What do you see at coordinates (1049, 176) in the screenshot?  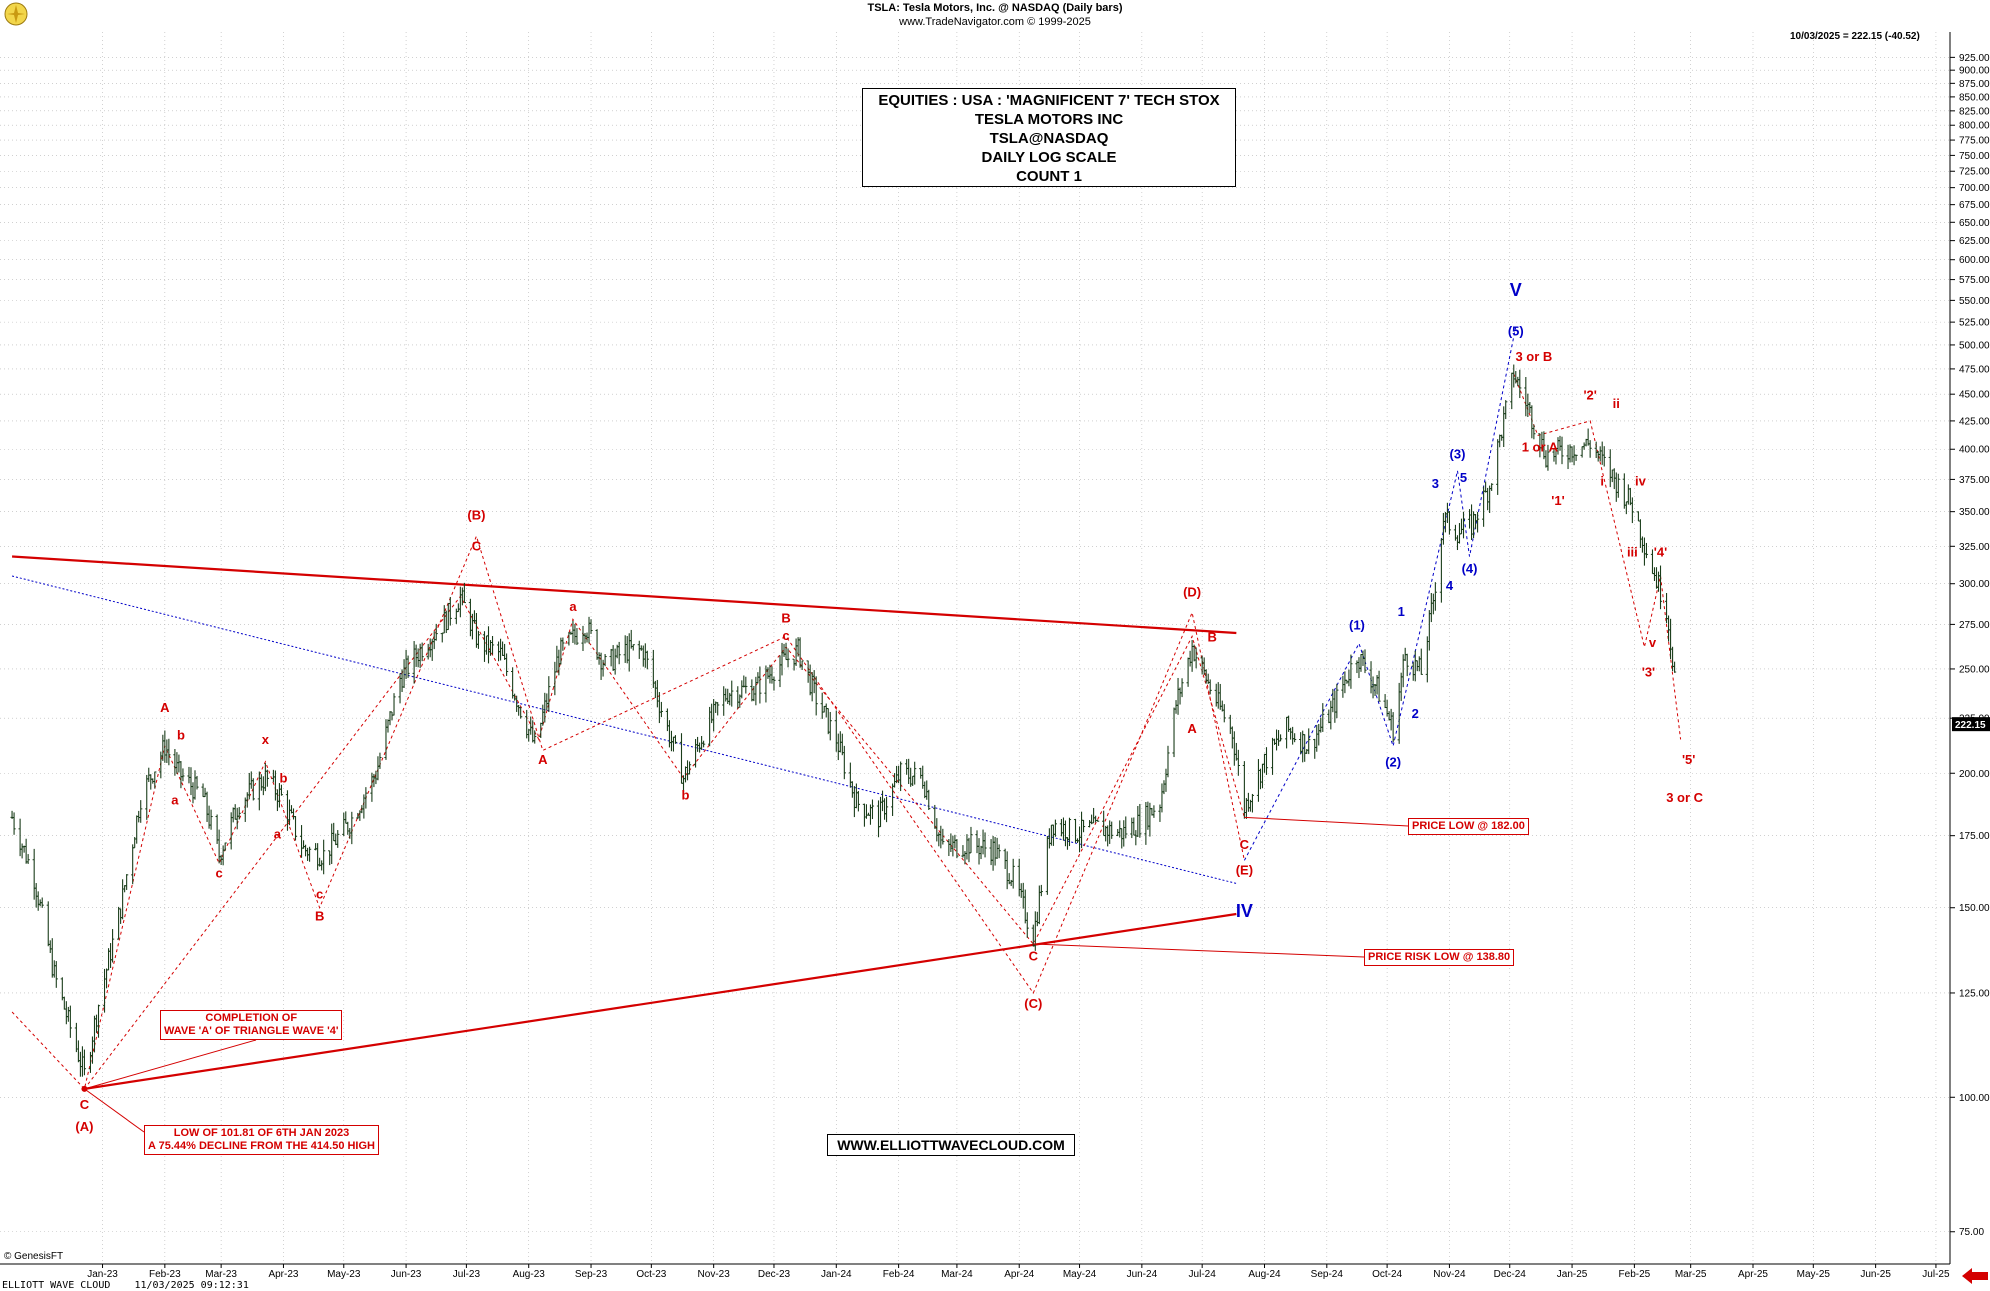 I see `title-line: COUNT 1` at bounding box center [1049, 176].